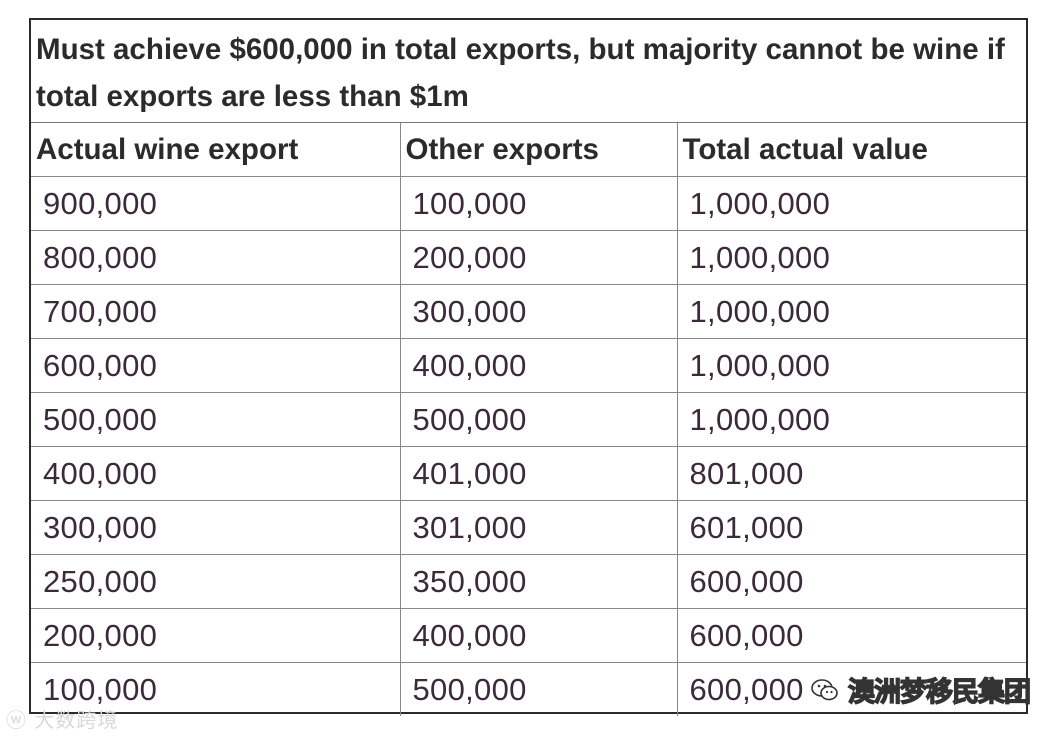 The image size is (1064, 736). I want to click on table-row: 900,000 100,000 1,000,000, so click(528, 203).